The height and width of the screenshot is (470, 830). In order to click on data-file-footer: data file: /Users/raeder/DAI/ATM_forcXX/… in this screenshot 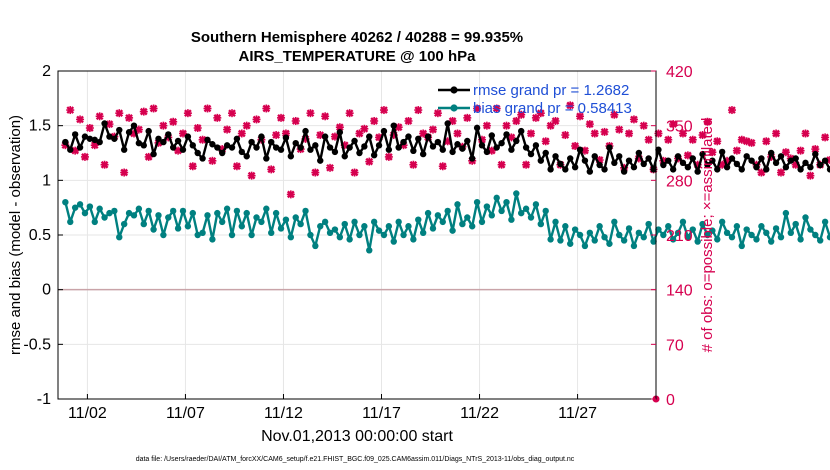, I will do `click(355, 459)`.